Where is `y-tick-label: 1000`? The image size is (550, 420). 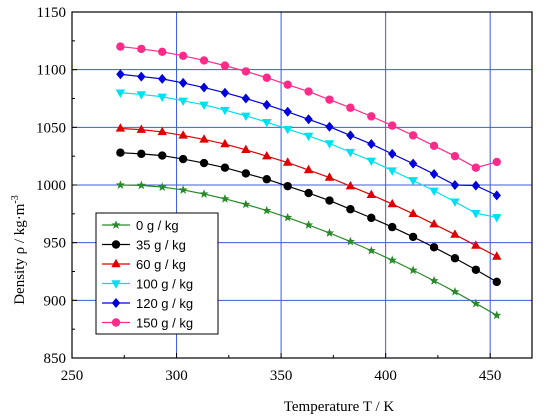 y-tick-label: 1000 is located at coordinates (51, 186).